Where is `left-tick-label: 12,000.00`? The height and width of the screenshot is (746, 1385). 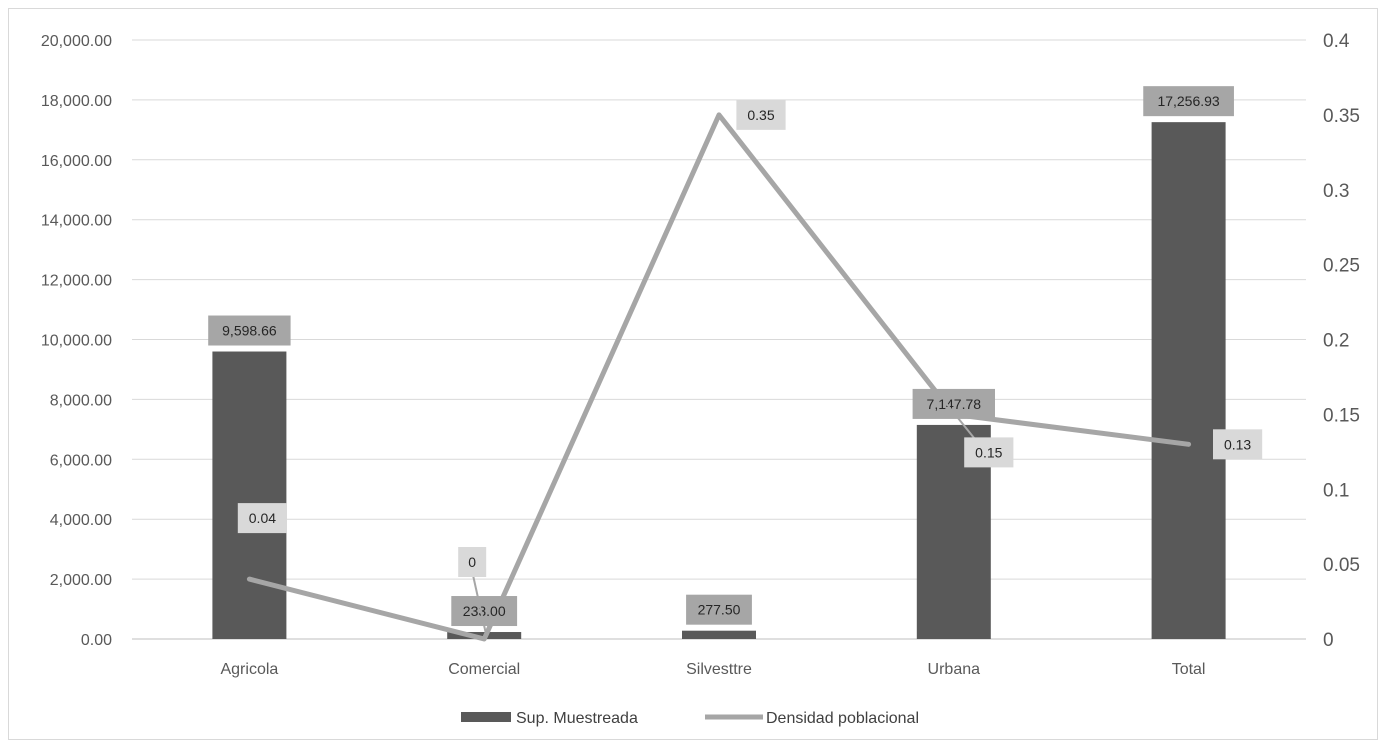 left-tick-label: 12,000.00 is located at coordinates (76, 281).